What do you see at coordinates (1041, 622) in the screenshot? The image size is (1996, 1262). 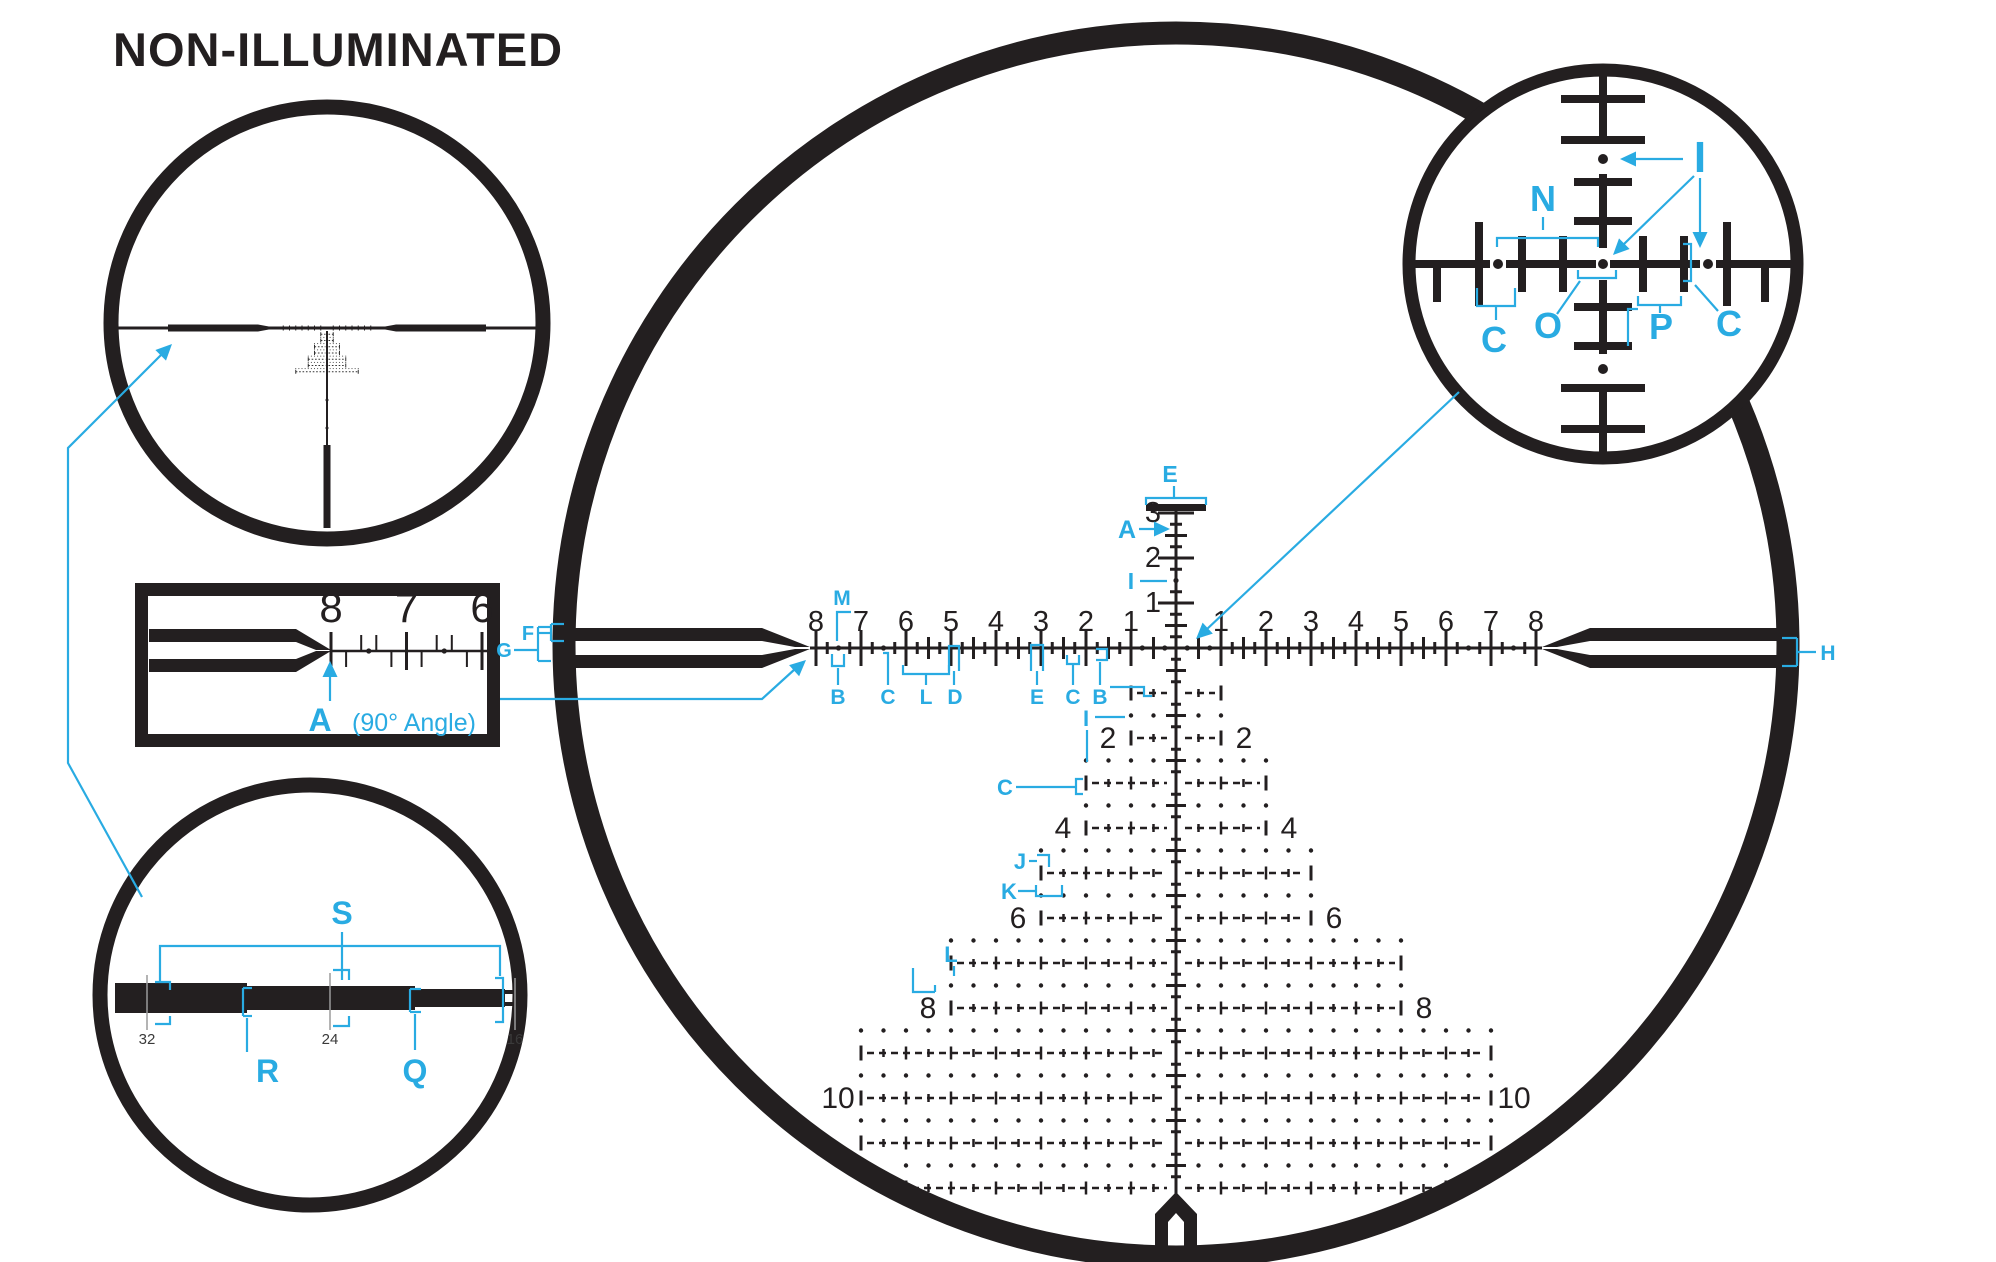 I see `mil-number-left: 3` at bounding box center [1041, 622].